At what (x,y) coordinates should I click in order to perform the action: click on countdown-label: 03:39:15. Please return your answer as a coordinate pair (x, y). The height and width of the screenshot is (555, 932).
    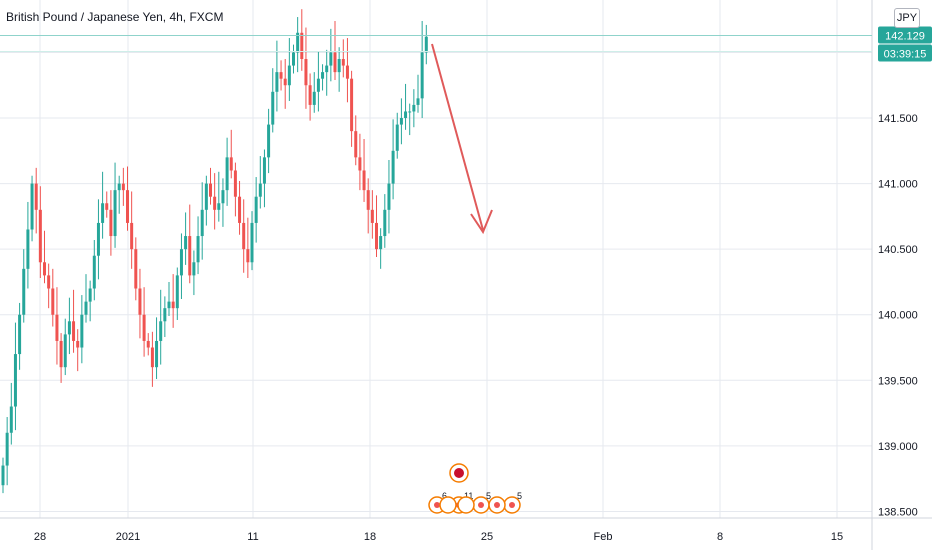
    Looking at the image, I should click on (905, 55).